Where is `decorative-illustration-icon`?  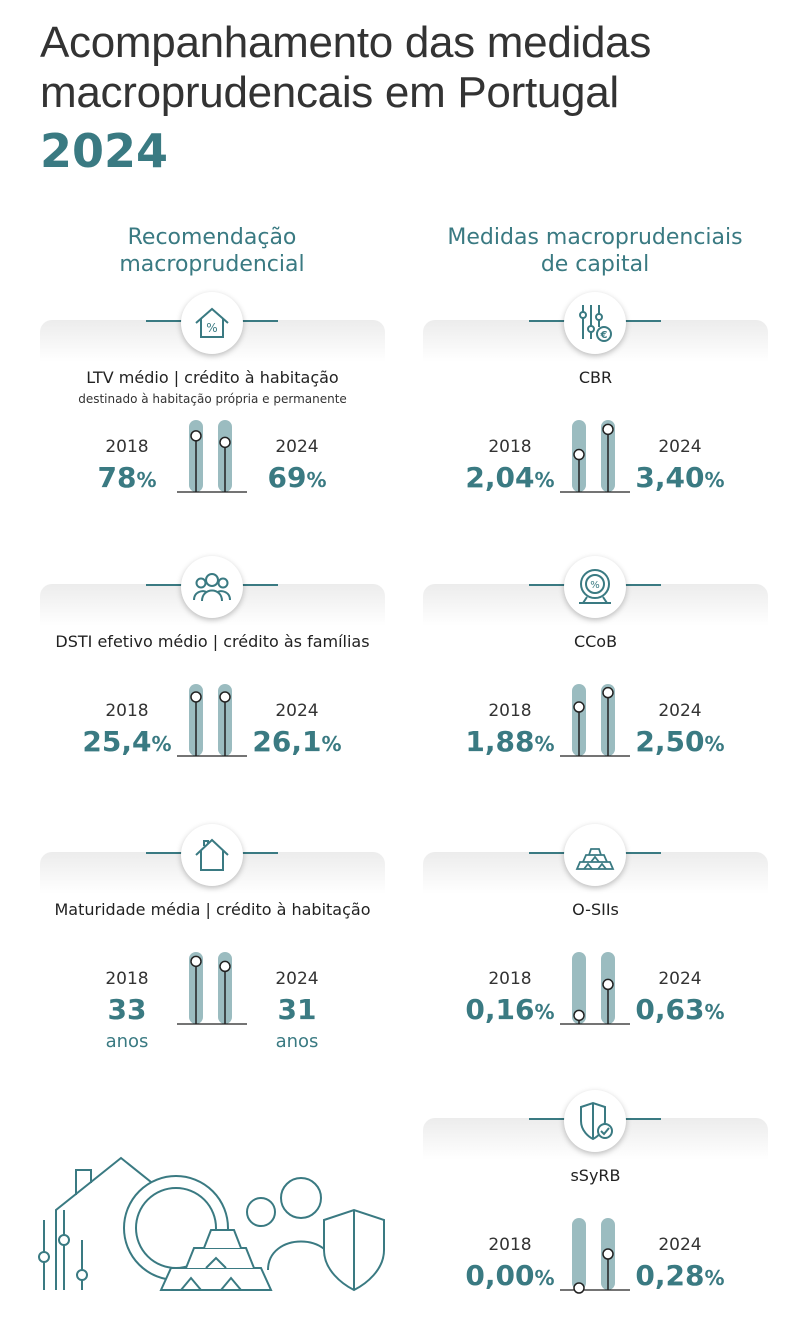
decorative-illustration-icon is located at coordinates (211, 1224).